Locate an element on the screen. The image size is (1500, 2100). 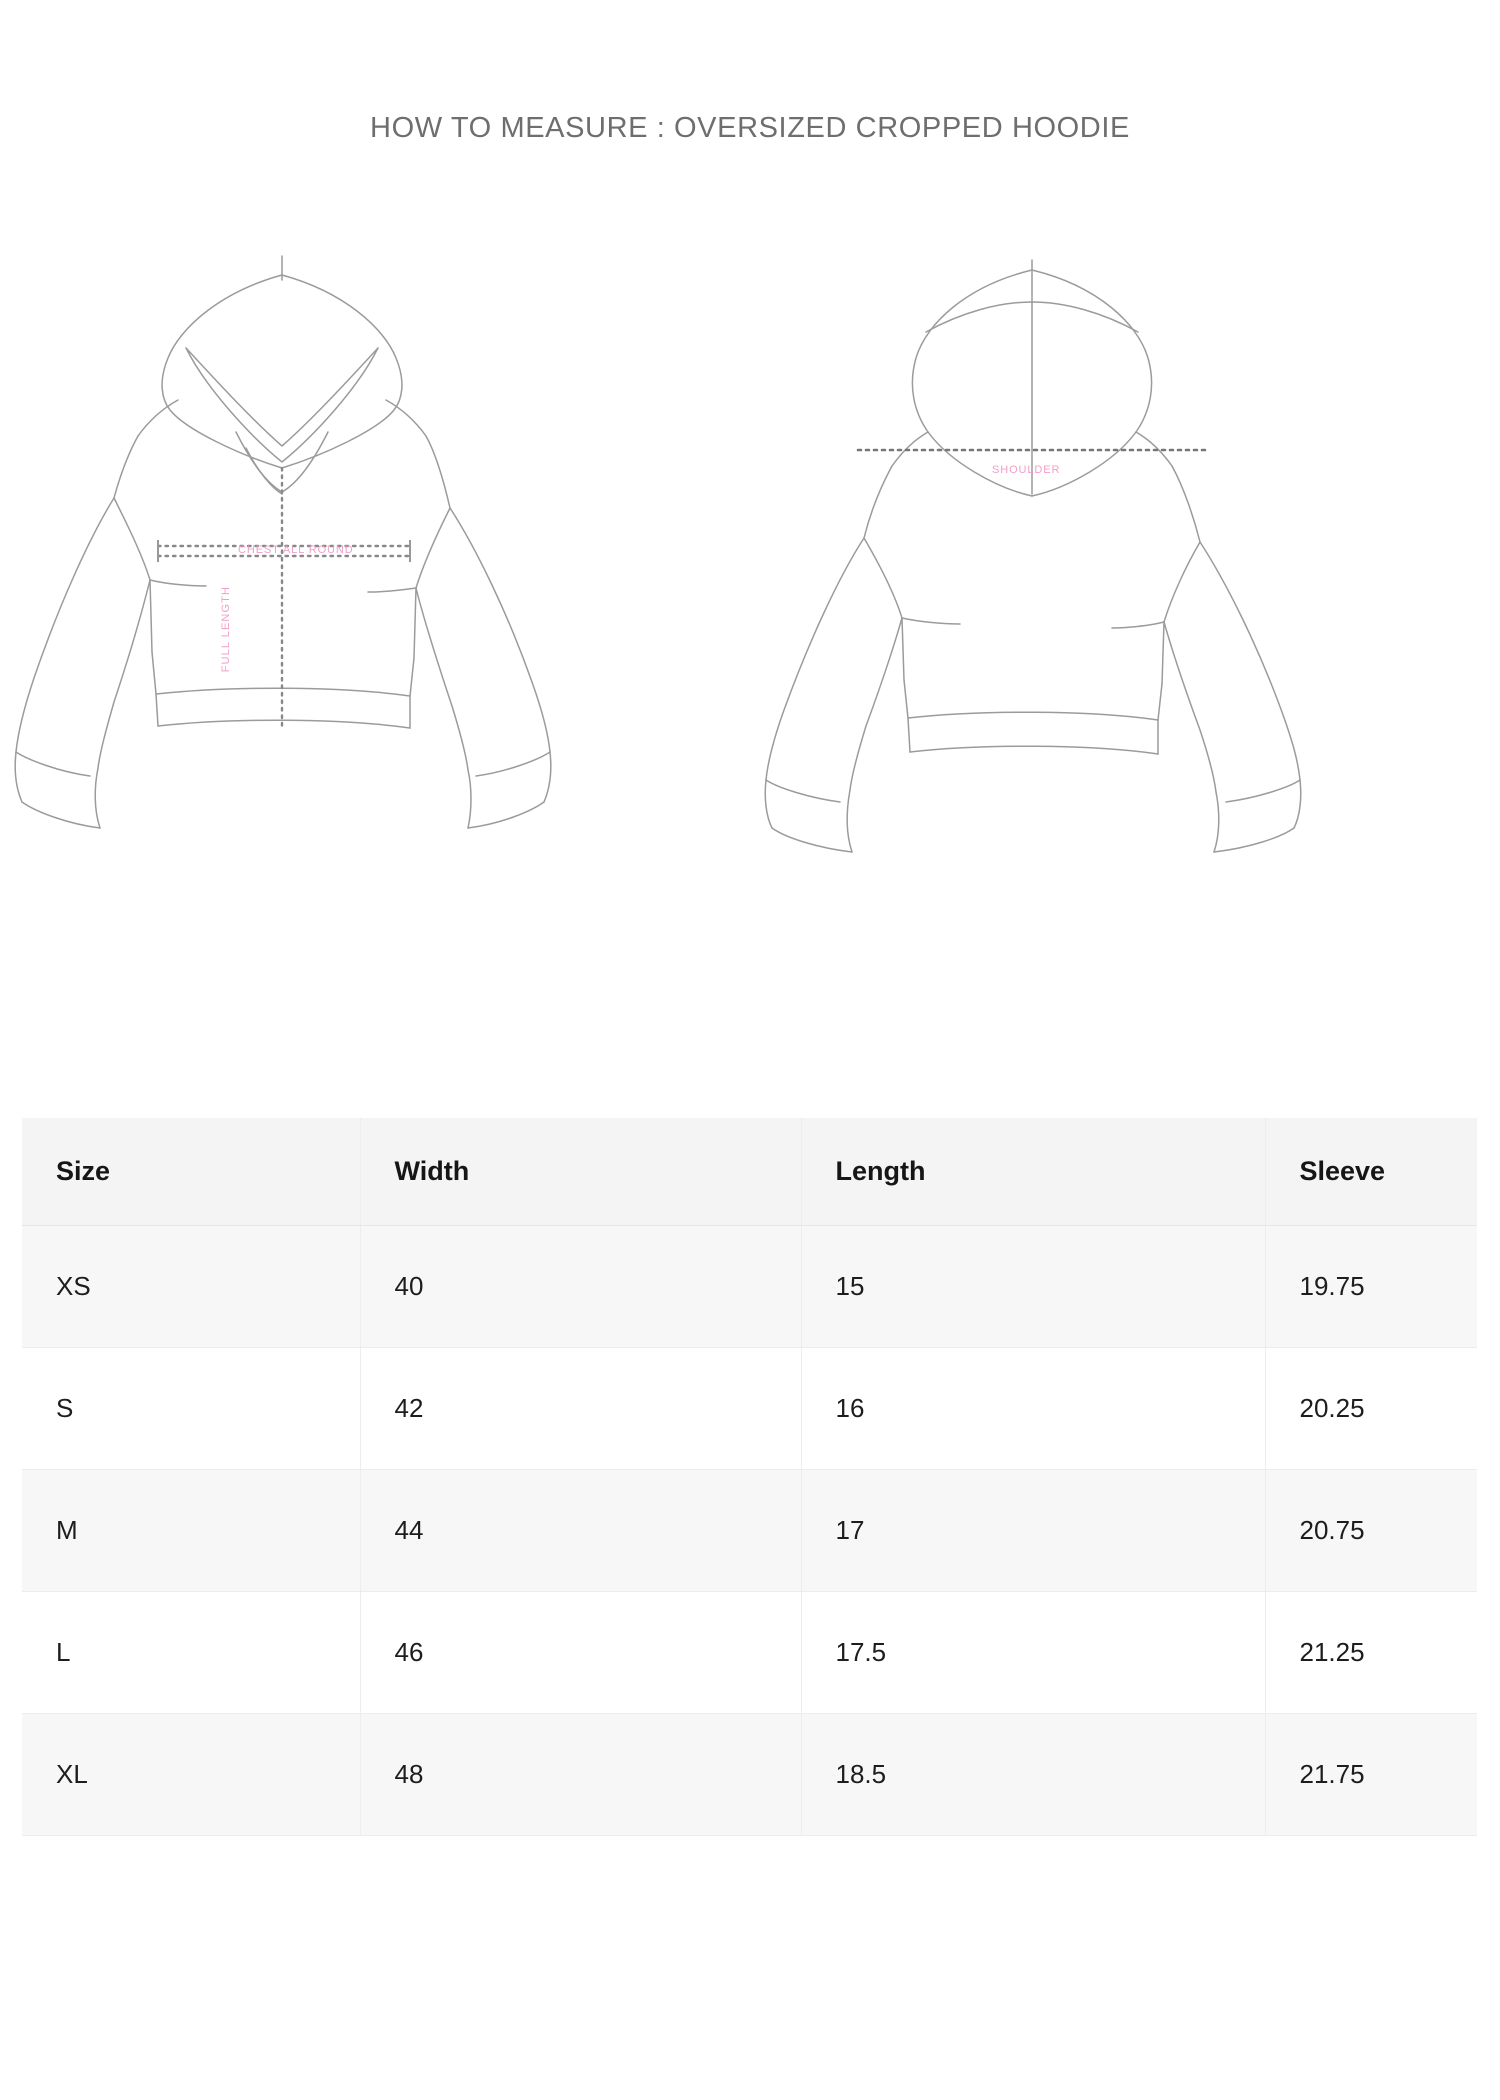
cell-sleeve: 19.75 is located at coordinates (1371, 1286).